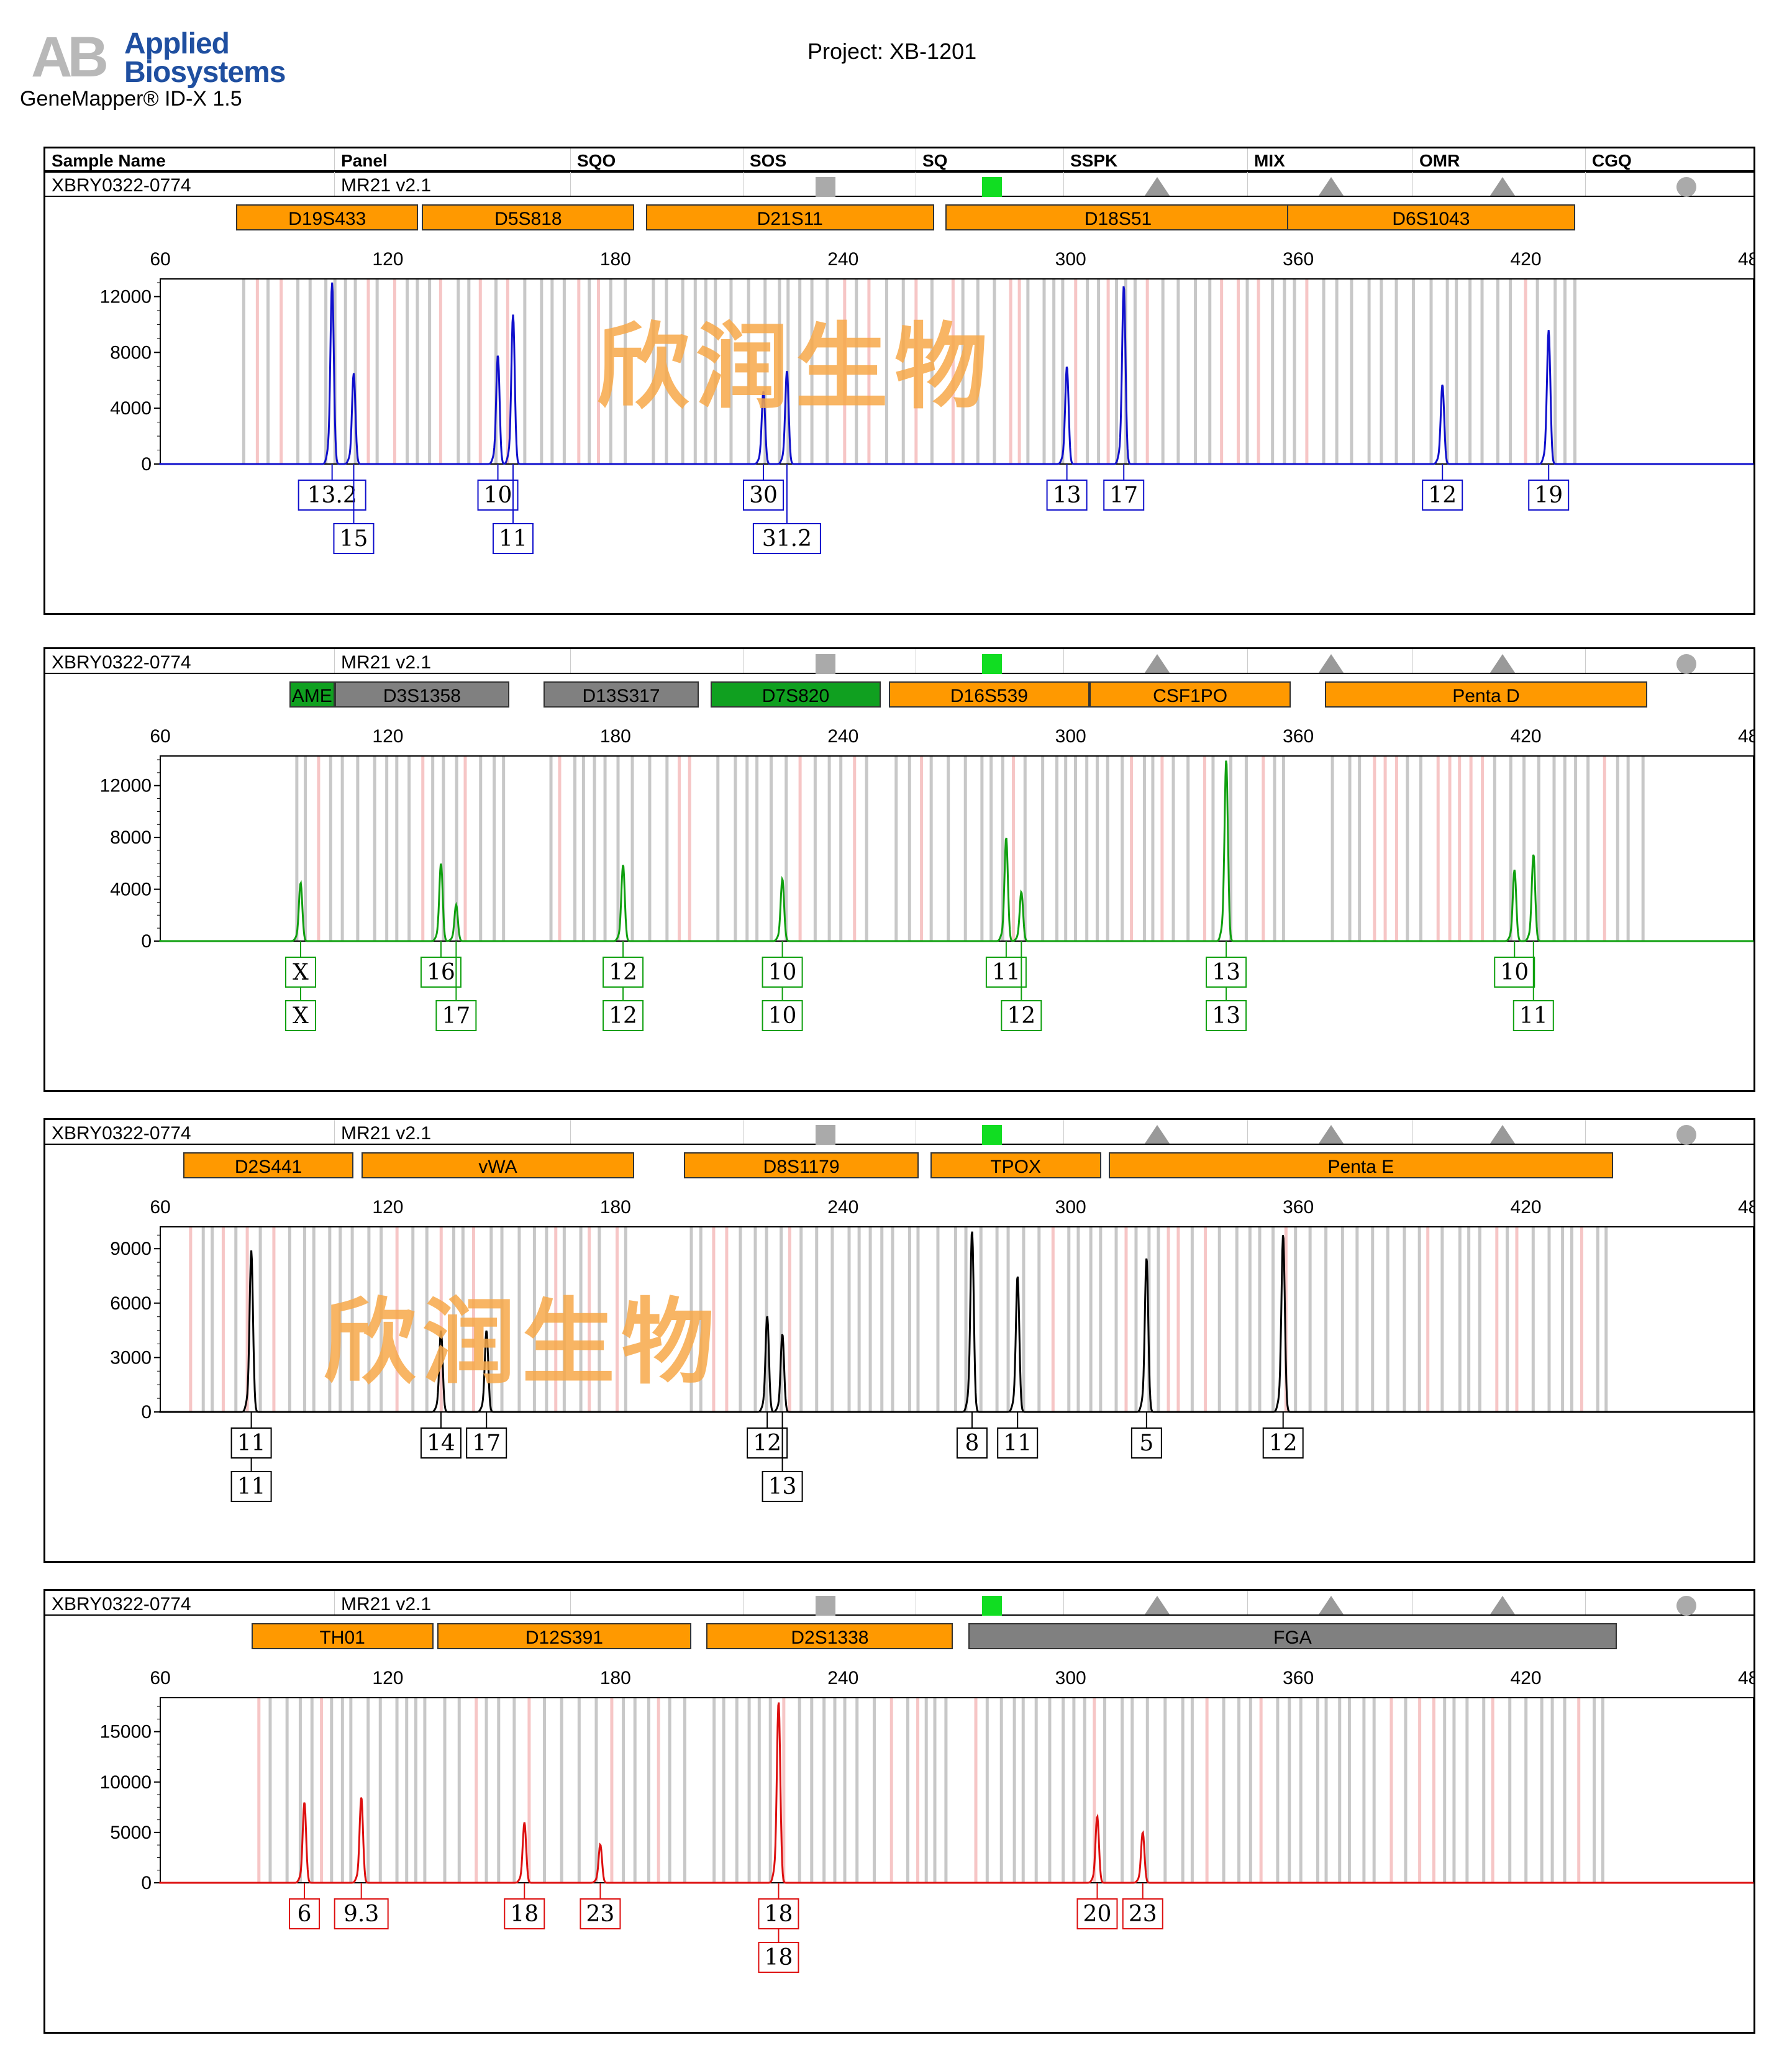 This screenshot has height=2053, width=1792. What do you see at coordinates (1669, 159) in the screenshot?
I see `col-cgq: CGQ` at bounding box center [1669, 159].